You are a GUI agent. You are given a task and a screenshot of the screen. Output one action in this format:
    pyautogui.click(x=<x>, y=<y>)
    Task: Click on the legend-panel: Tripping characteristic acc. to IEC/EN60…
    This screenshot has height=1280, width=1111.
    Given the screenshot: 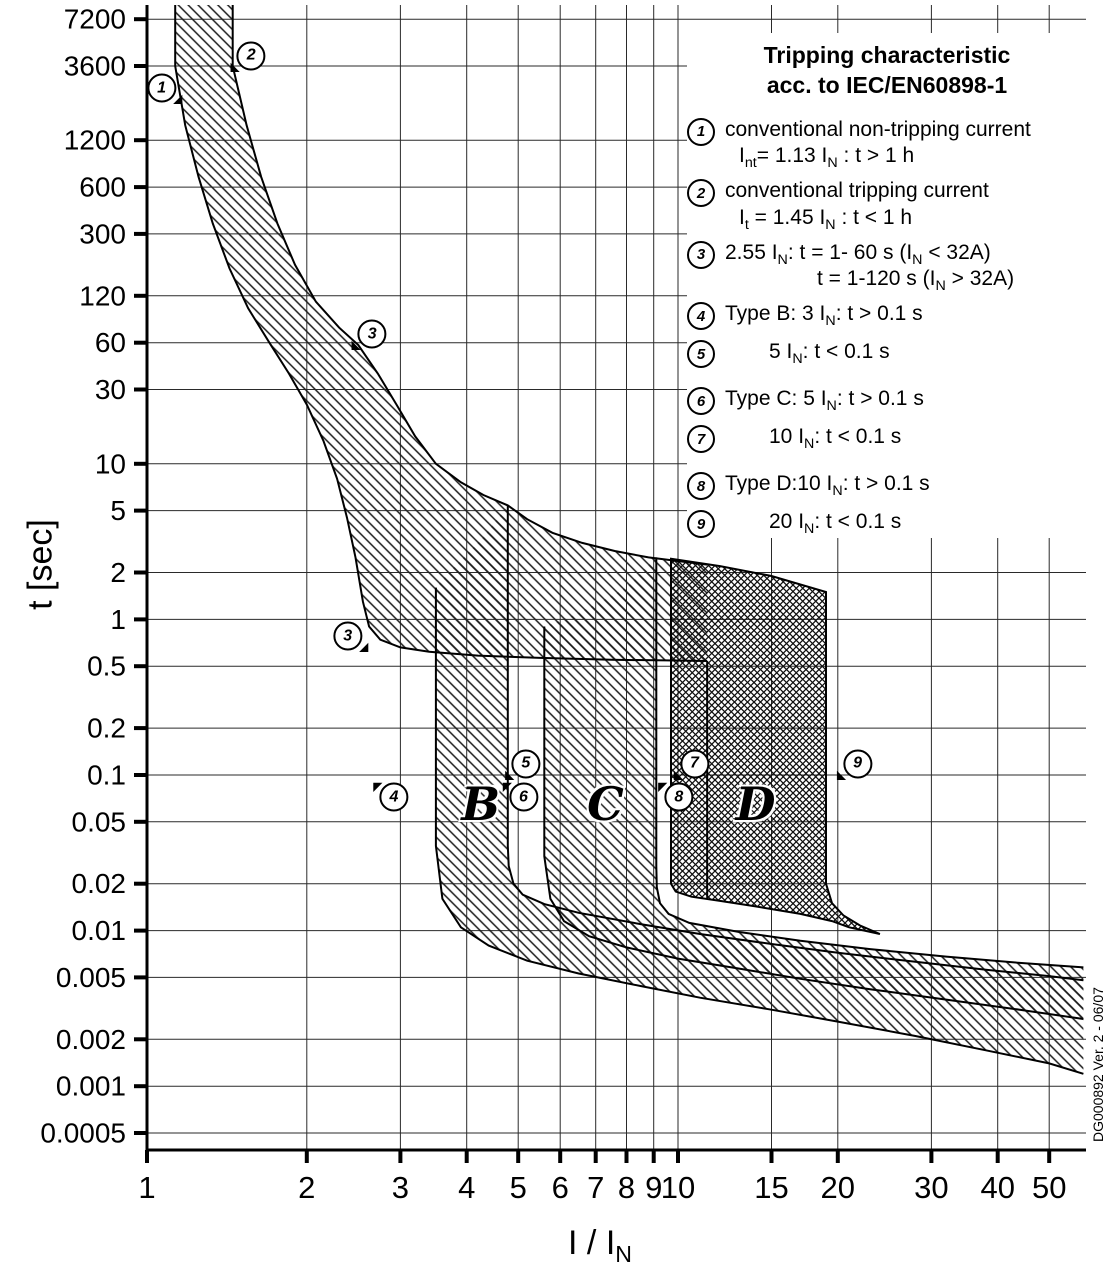 What is the action you would take?
    pyautogui.click(x=887, y=286)
    